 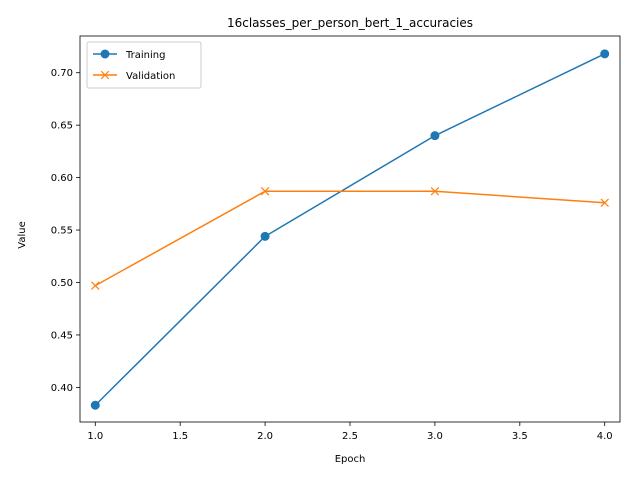 I want to click on x-tick-label: 1.0, so click(x=95, y=436).